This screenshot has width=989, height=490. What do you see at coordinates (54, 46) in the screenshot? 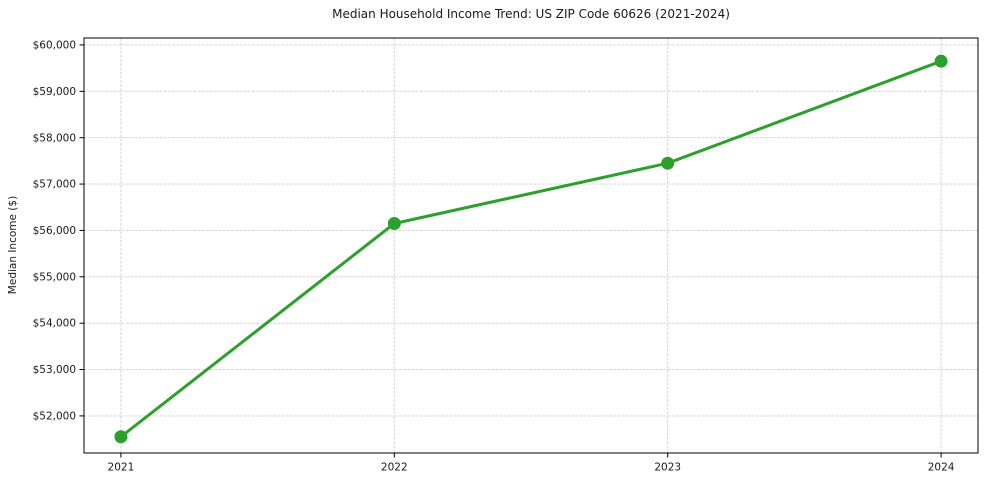
I see `y-tick-label: $60,000` at bounding box center [54, 46].